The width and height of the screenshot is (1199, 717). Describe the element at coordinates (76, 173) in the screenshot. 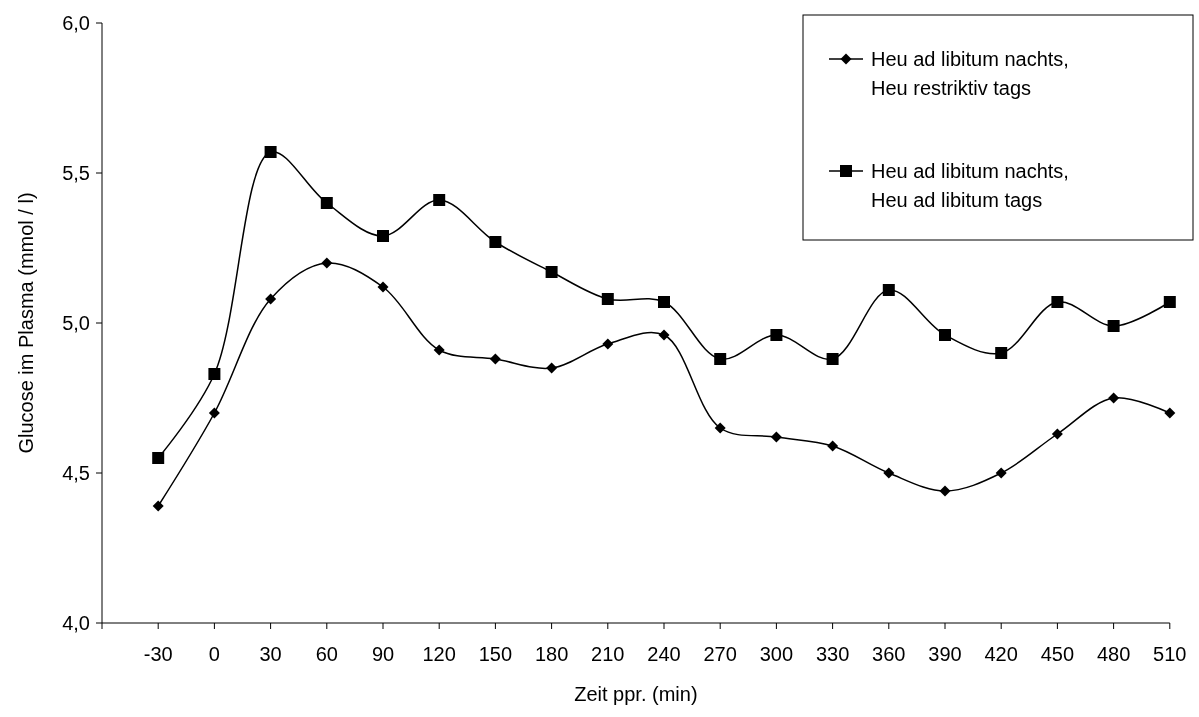

I see `y-tick-label: 5,5` at that location.